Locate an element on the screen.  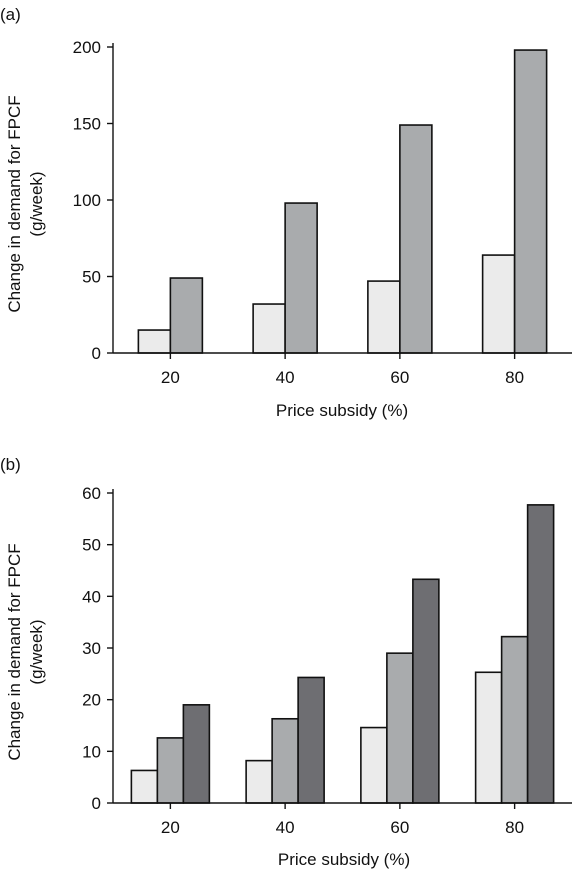
y-tick-label: 20 is located at coordinates (91, 700).